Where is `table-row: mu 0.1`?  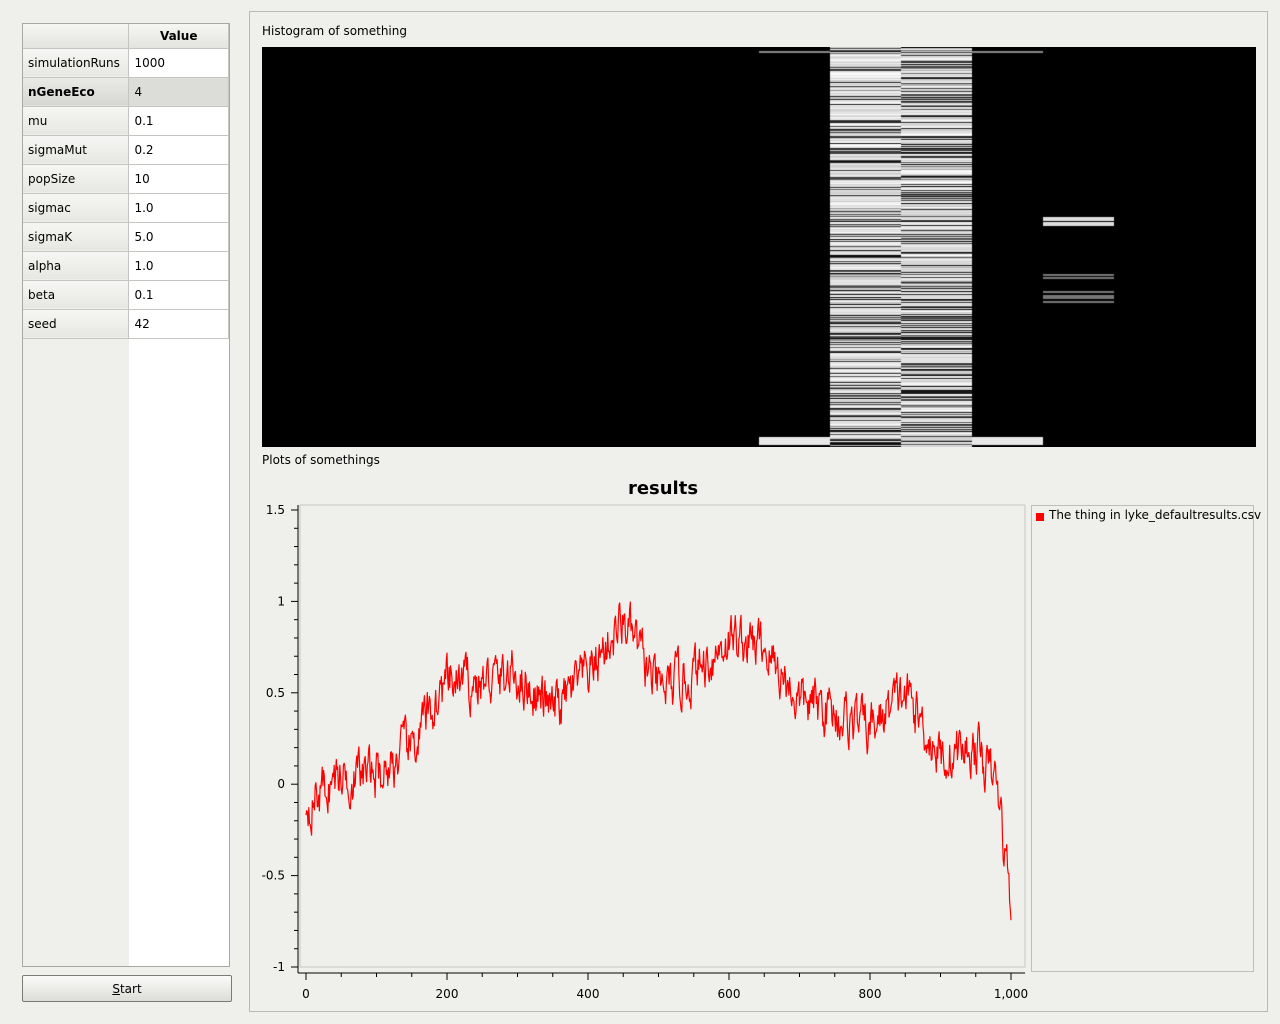
table-row: mu 0.1 is located at coordinates (126, 121).